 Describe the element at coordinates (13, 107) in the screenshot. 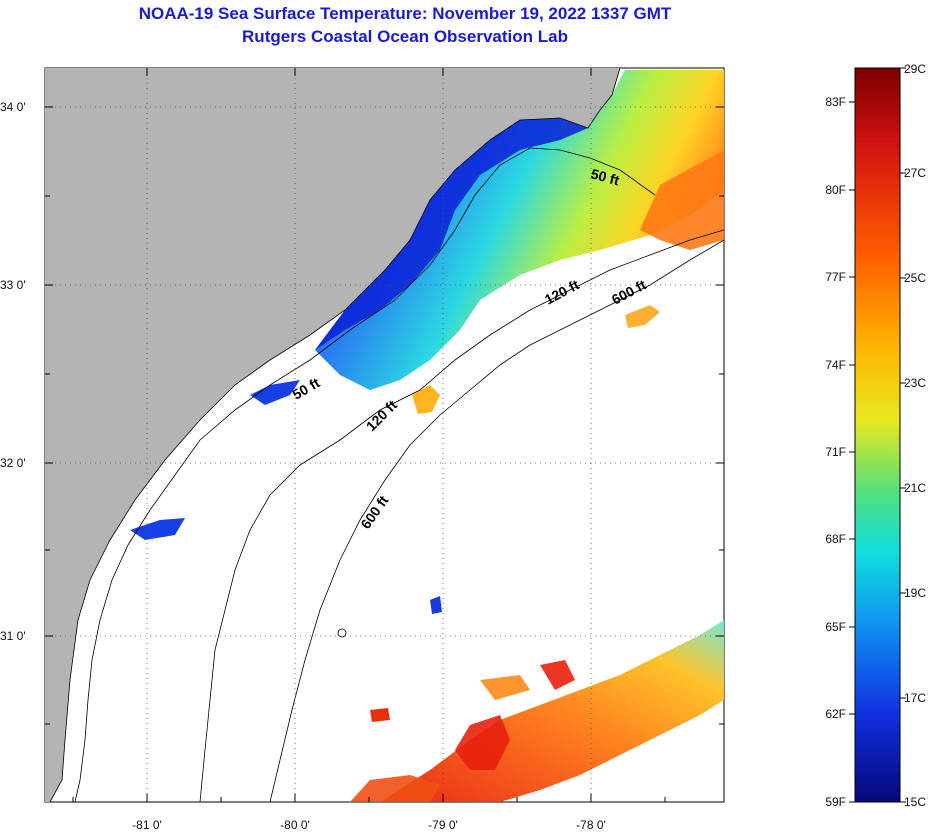

I see `lat-label-34: 34 0'` at that location.